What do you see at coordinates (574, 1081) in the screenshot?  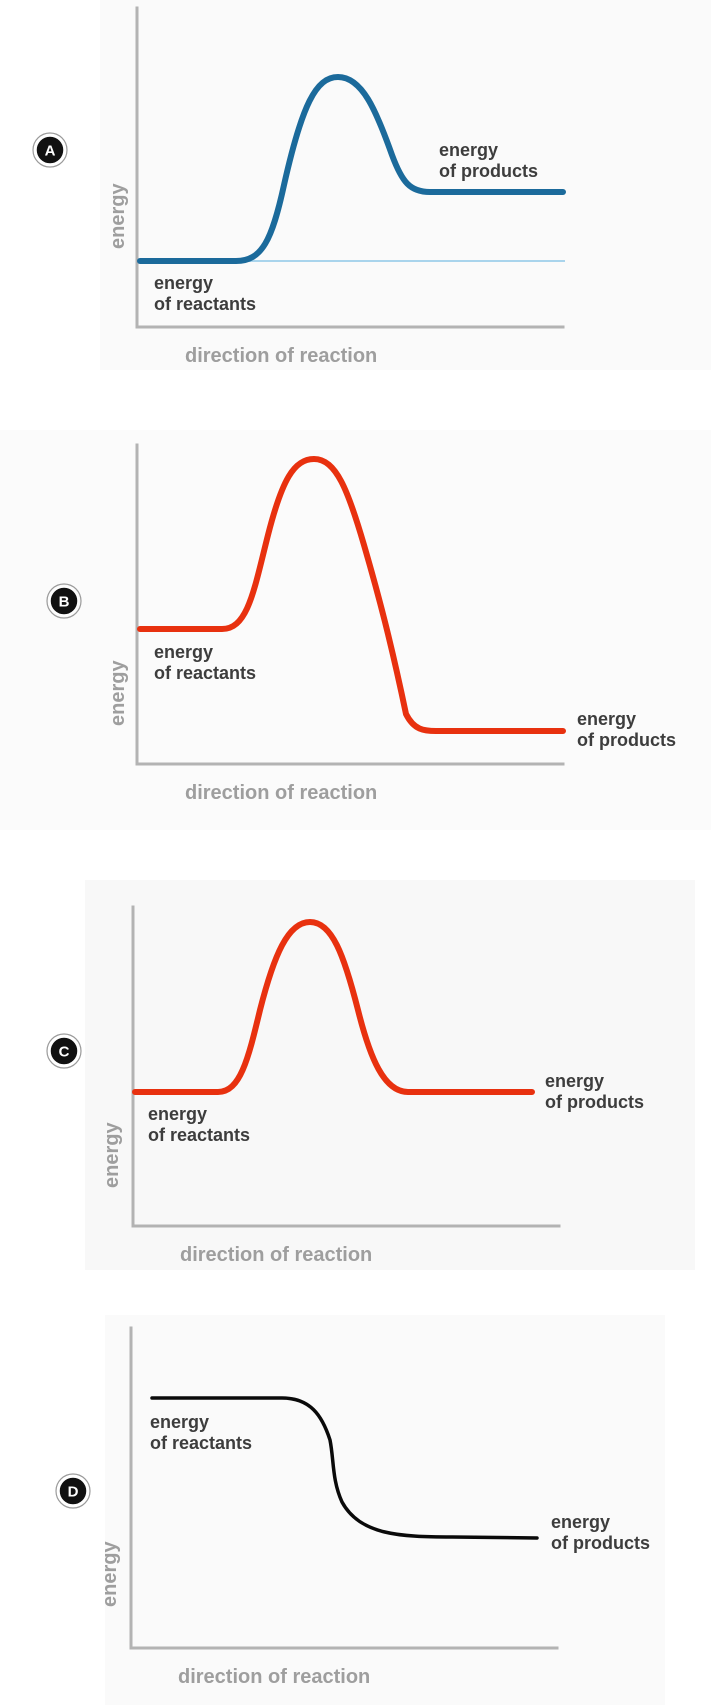 I see `diagram-c-products-label-line1: energy` at bounding box center [574, 1081].